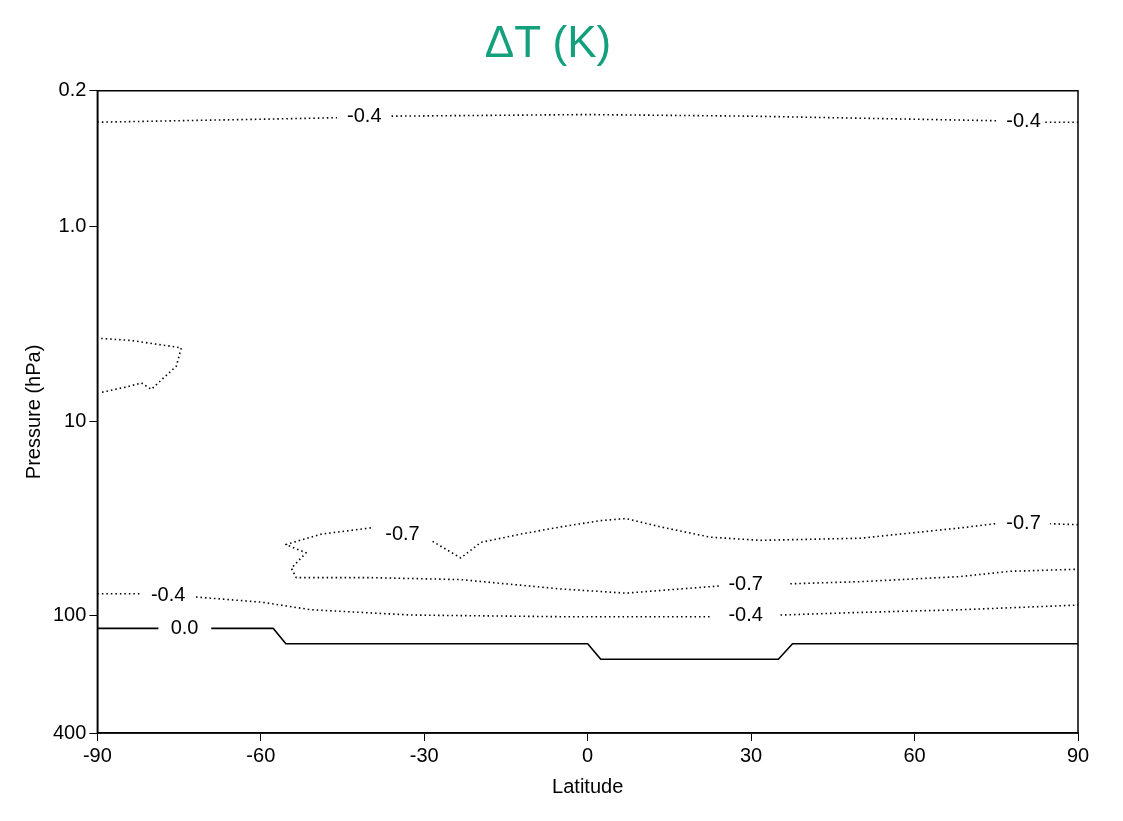 The image size is (1123, 821). Describe the element at coordinates (588, 754) in the screenshot. I see `x-tick-label: 0` at that location.